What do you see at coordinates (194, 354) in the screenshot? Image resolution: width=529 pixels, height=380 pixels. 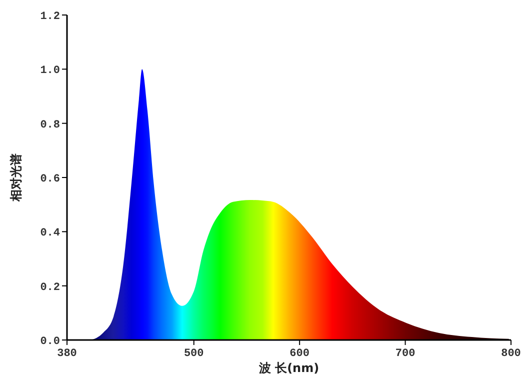 I see `x-tick-label: 500` at bounding box center [194, 354].